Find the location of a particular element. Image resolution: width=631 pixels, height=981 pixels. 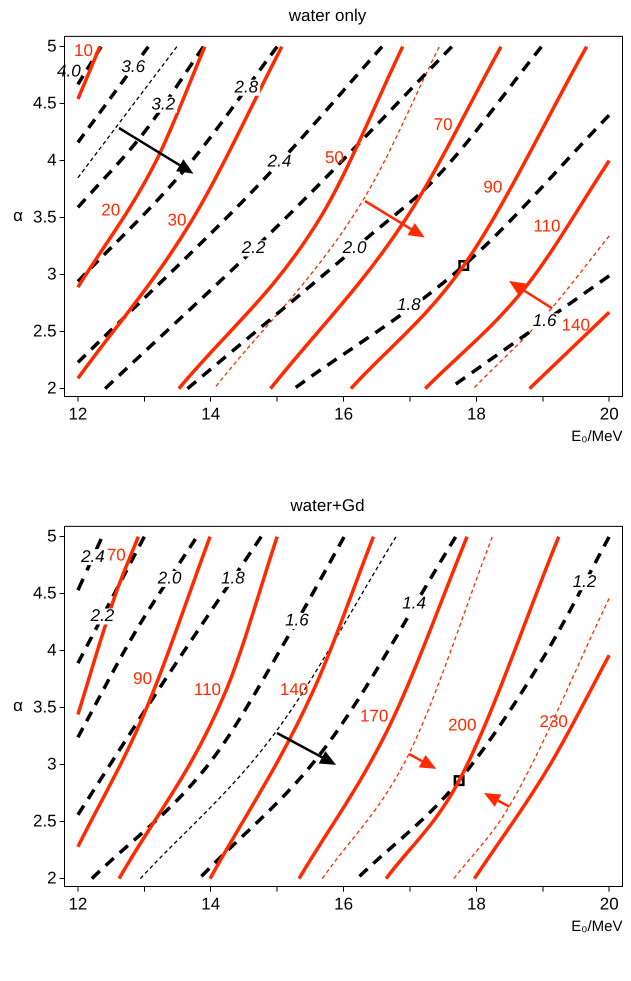

series-label: 20 is located at coordinates (110, 210).